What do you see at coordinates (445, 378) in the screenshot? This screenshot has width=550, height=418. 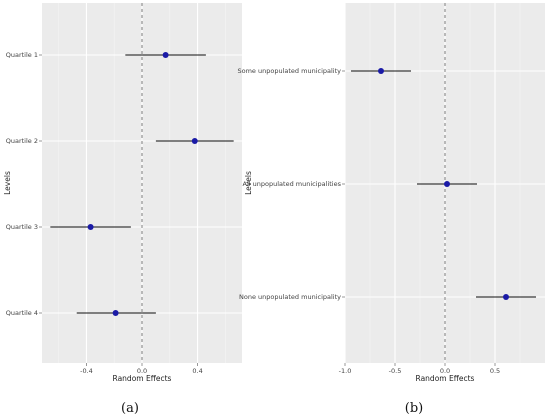 I see `x-axis-title-b: Random Effects` at bounding box center [445, 378].